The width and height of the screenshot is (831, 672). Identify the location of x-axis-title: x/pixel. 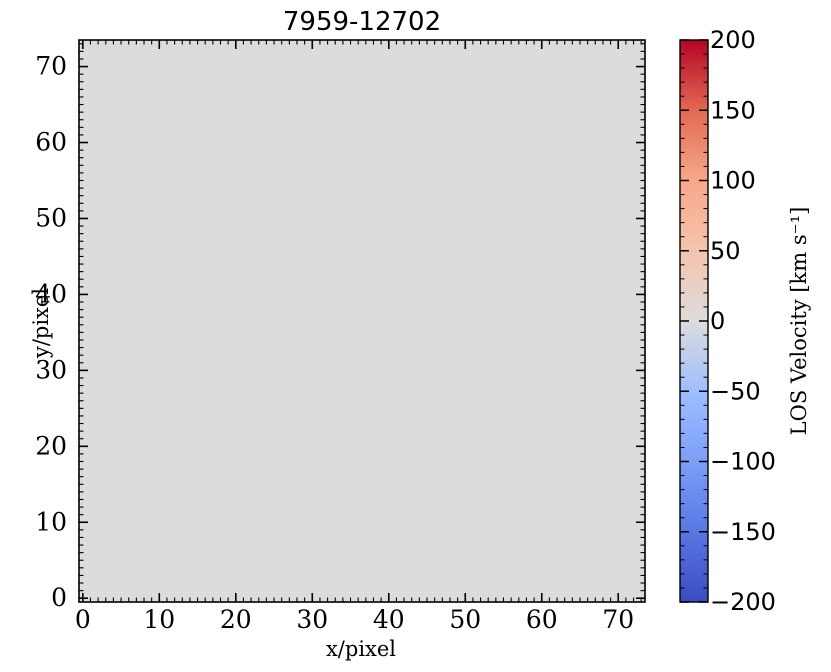
(361, 649).